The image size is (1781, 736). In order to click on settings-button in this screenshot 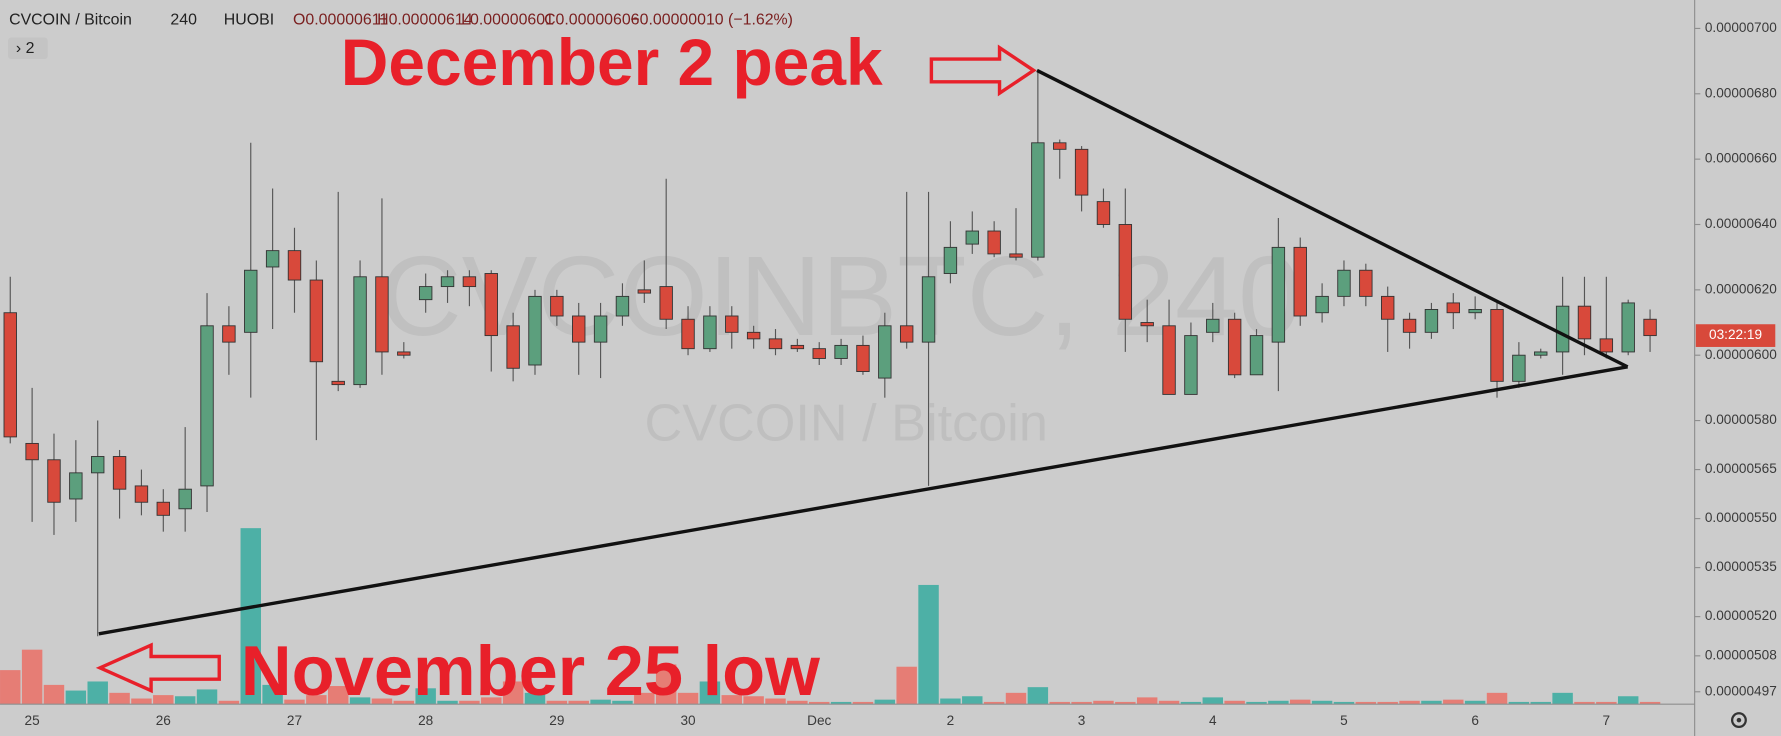, I will do `click(1738, 720)`.